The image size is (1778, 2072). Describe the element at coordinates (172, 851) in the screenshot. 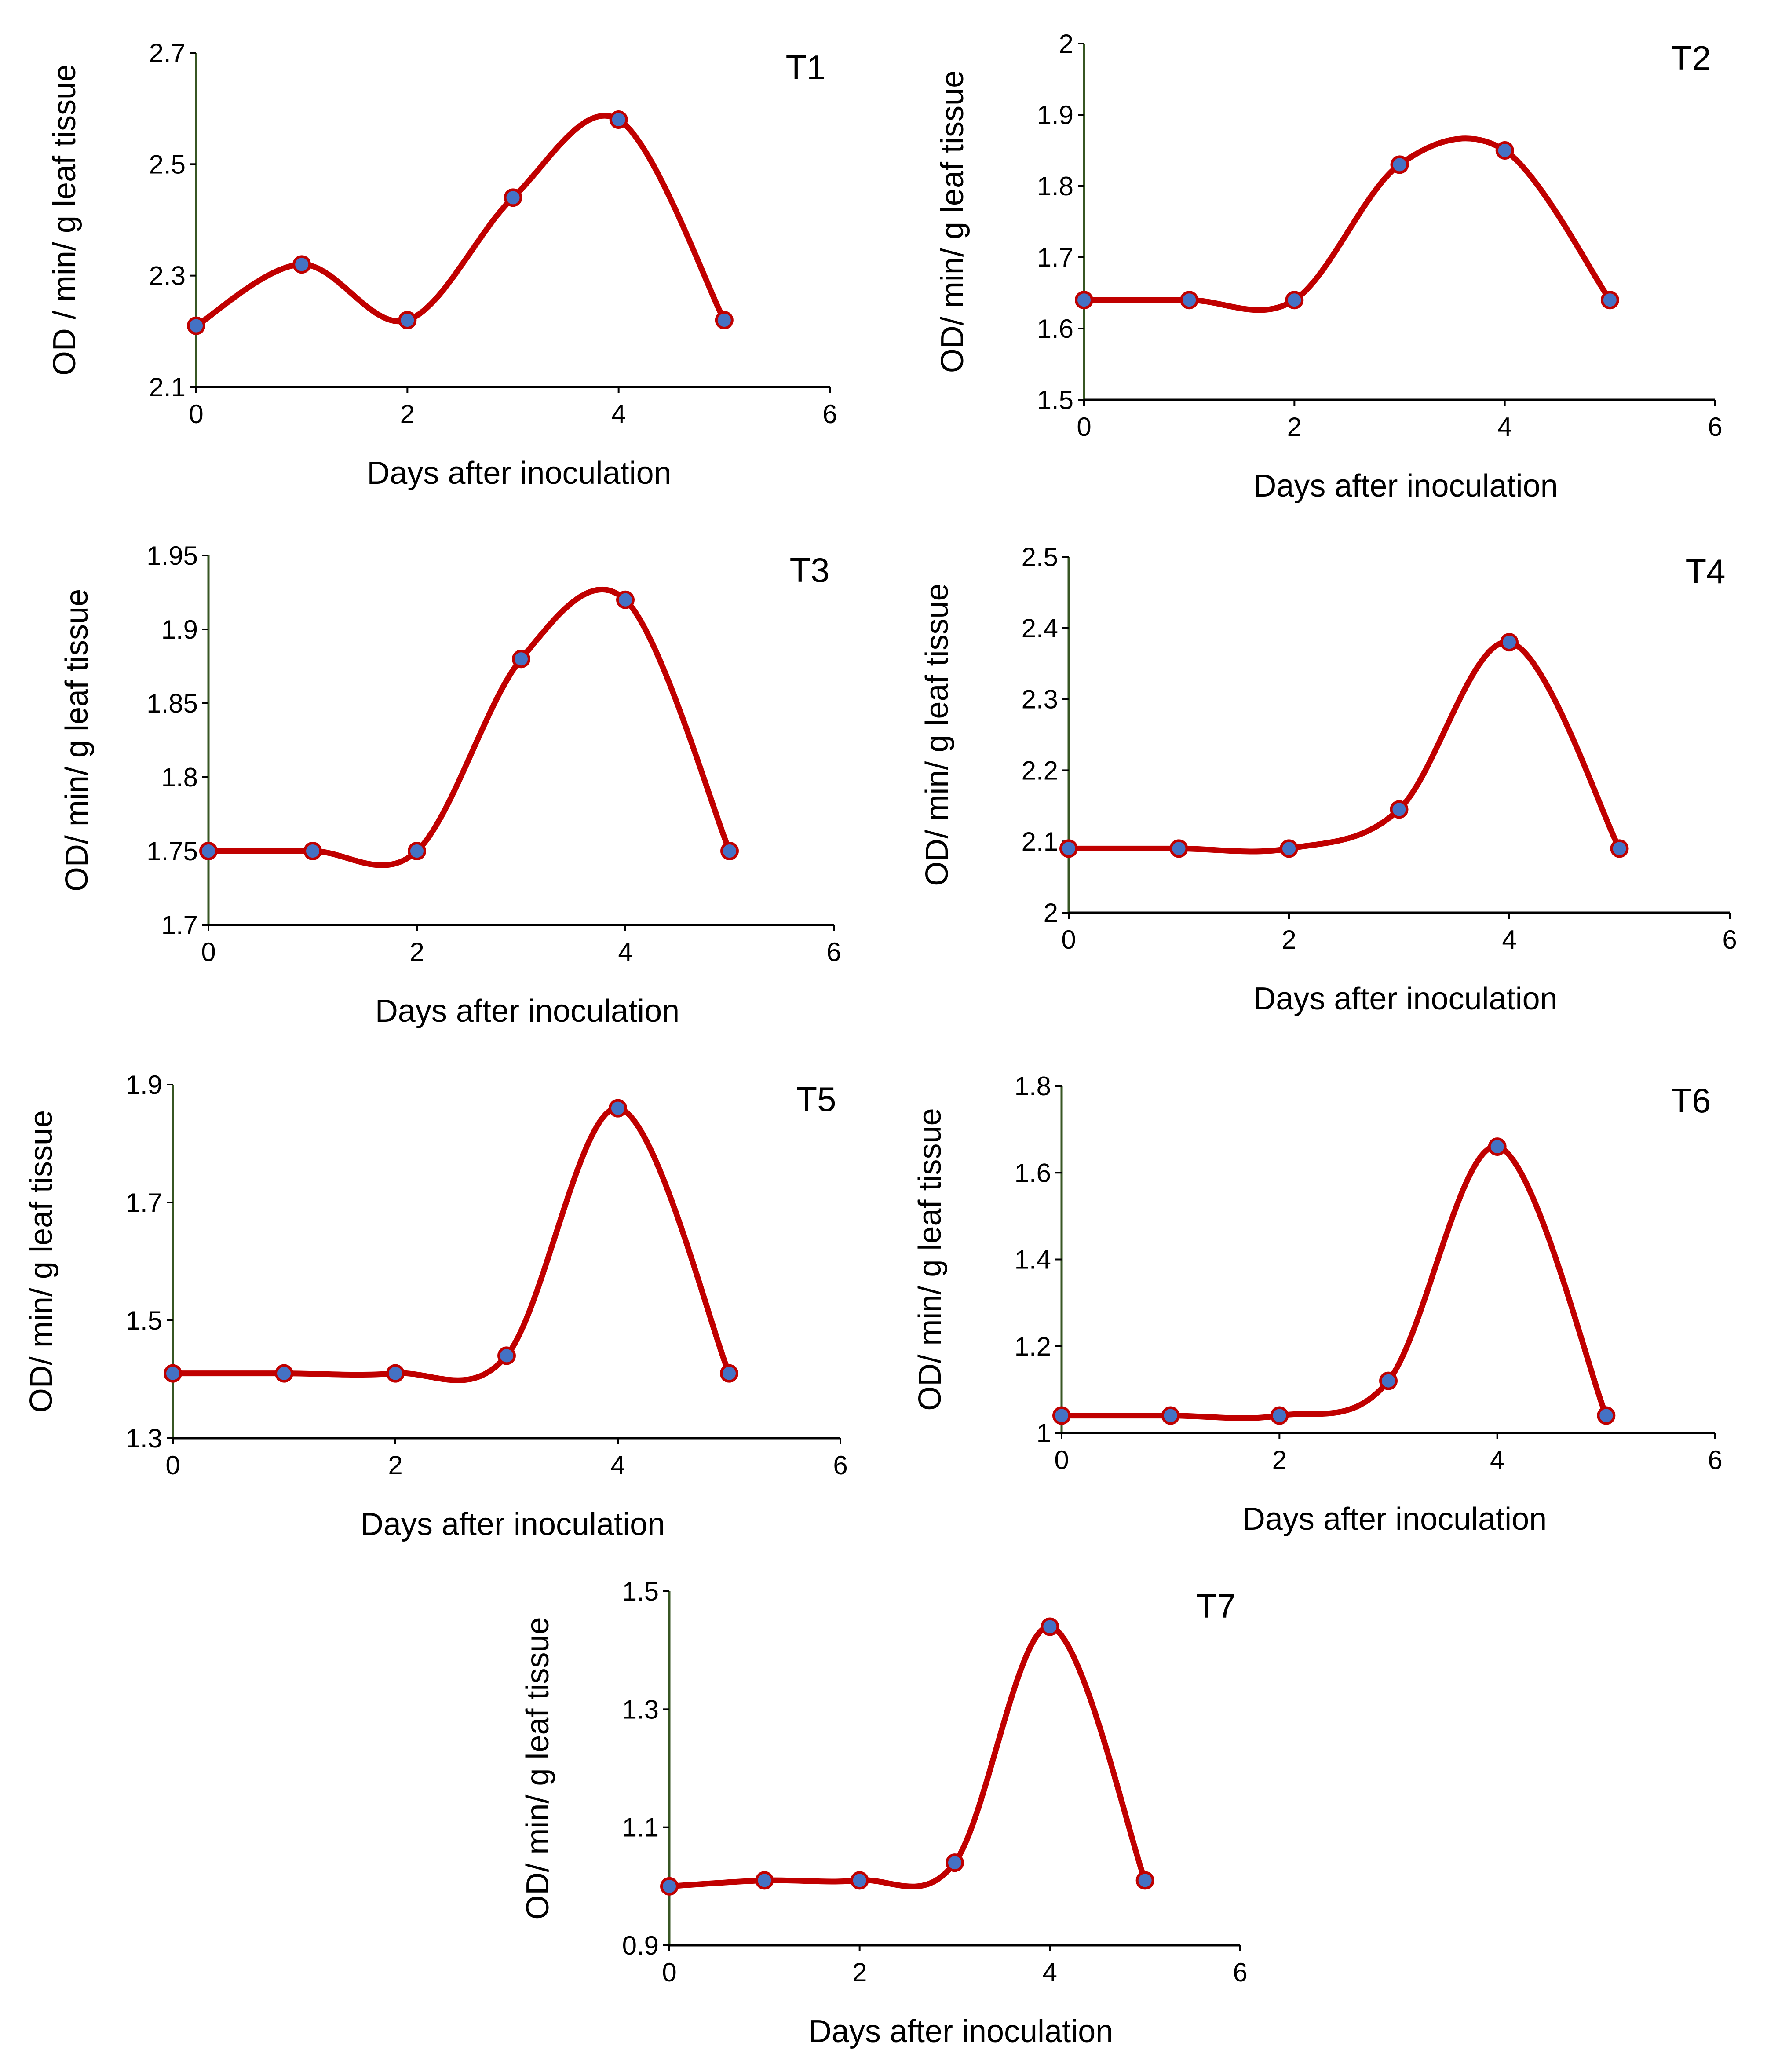

I see `y-tick-label: 1.75` at that location.